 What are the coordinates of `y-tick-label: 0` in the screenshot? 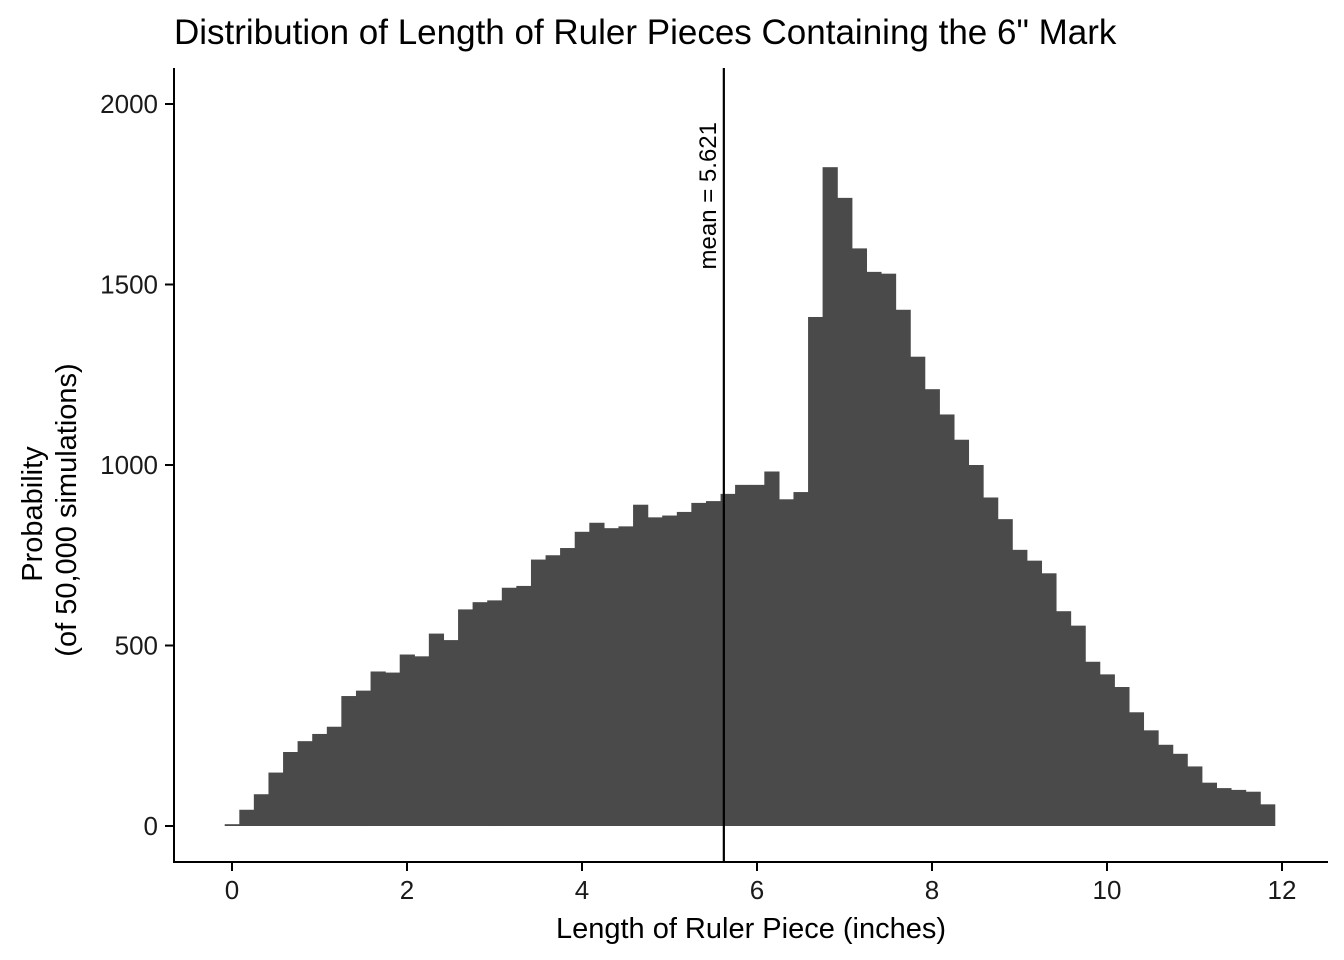 It's located at (151, 826).